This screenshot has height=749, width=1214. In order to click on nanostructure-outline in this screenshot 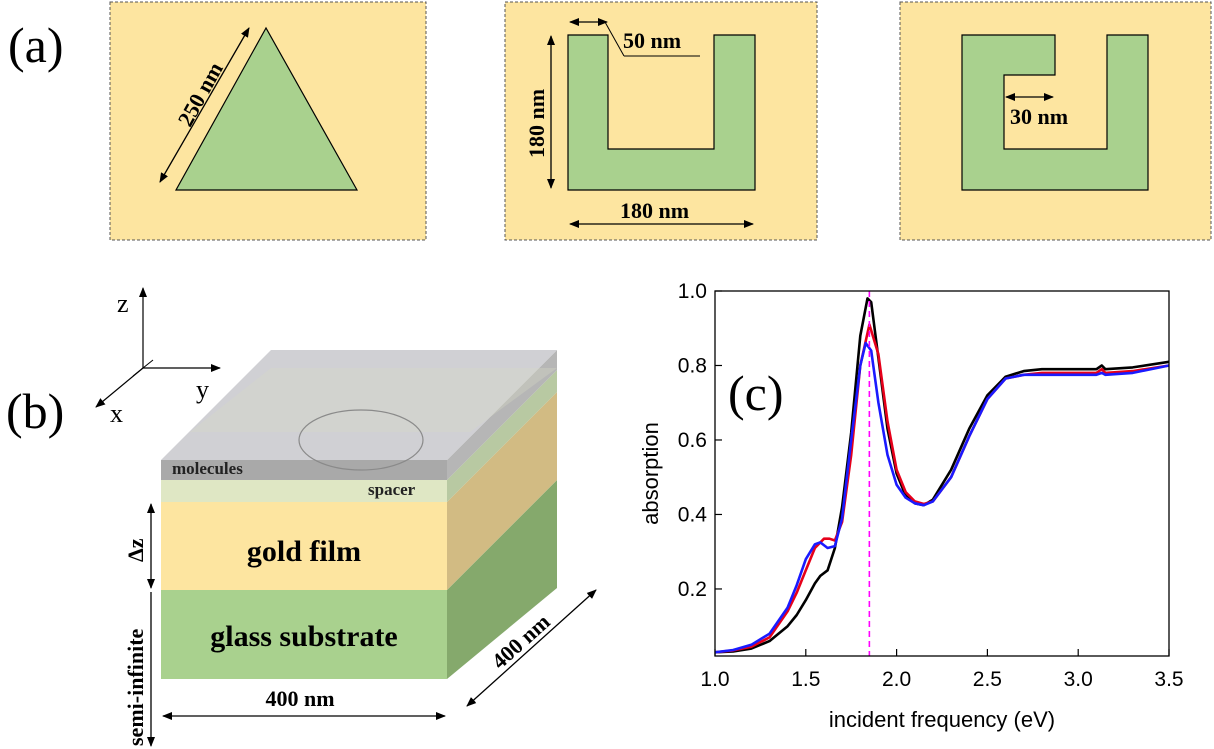, I will do `click(361, 440)`.